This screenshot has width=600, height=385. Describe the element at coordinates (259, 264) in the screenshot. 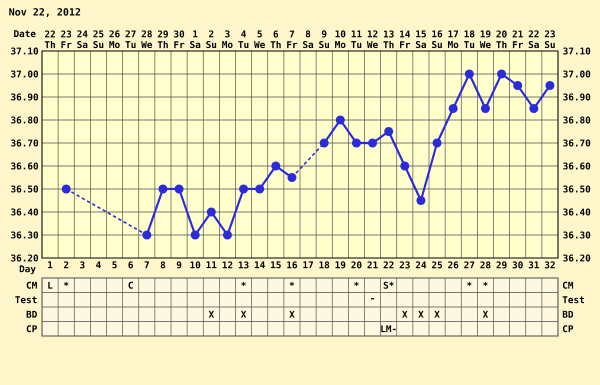

I see `x-tick-label: 14` at that location.